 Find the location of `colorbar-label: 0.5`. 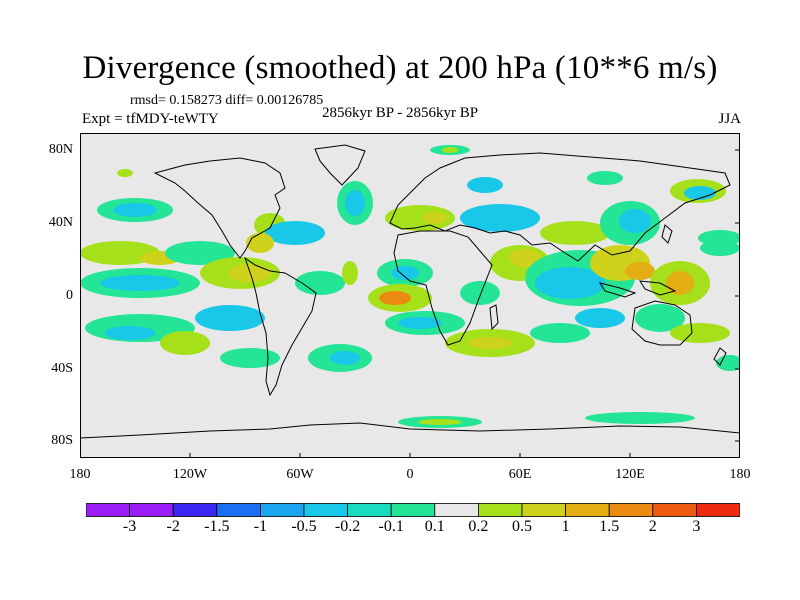

colorbar-label: 0.5 is located at coordinates (522, 526).